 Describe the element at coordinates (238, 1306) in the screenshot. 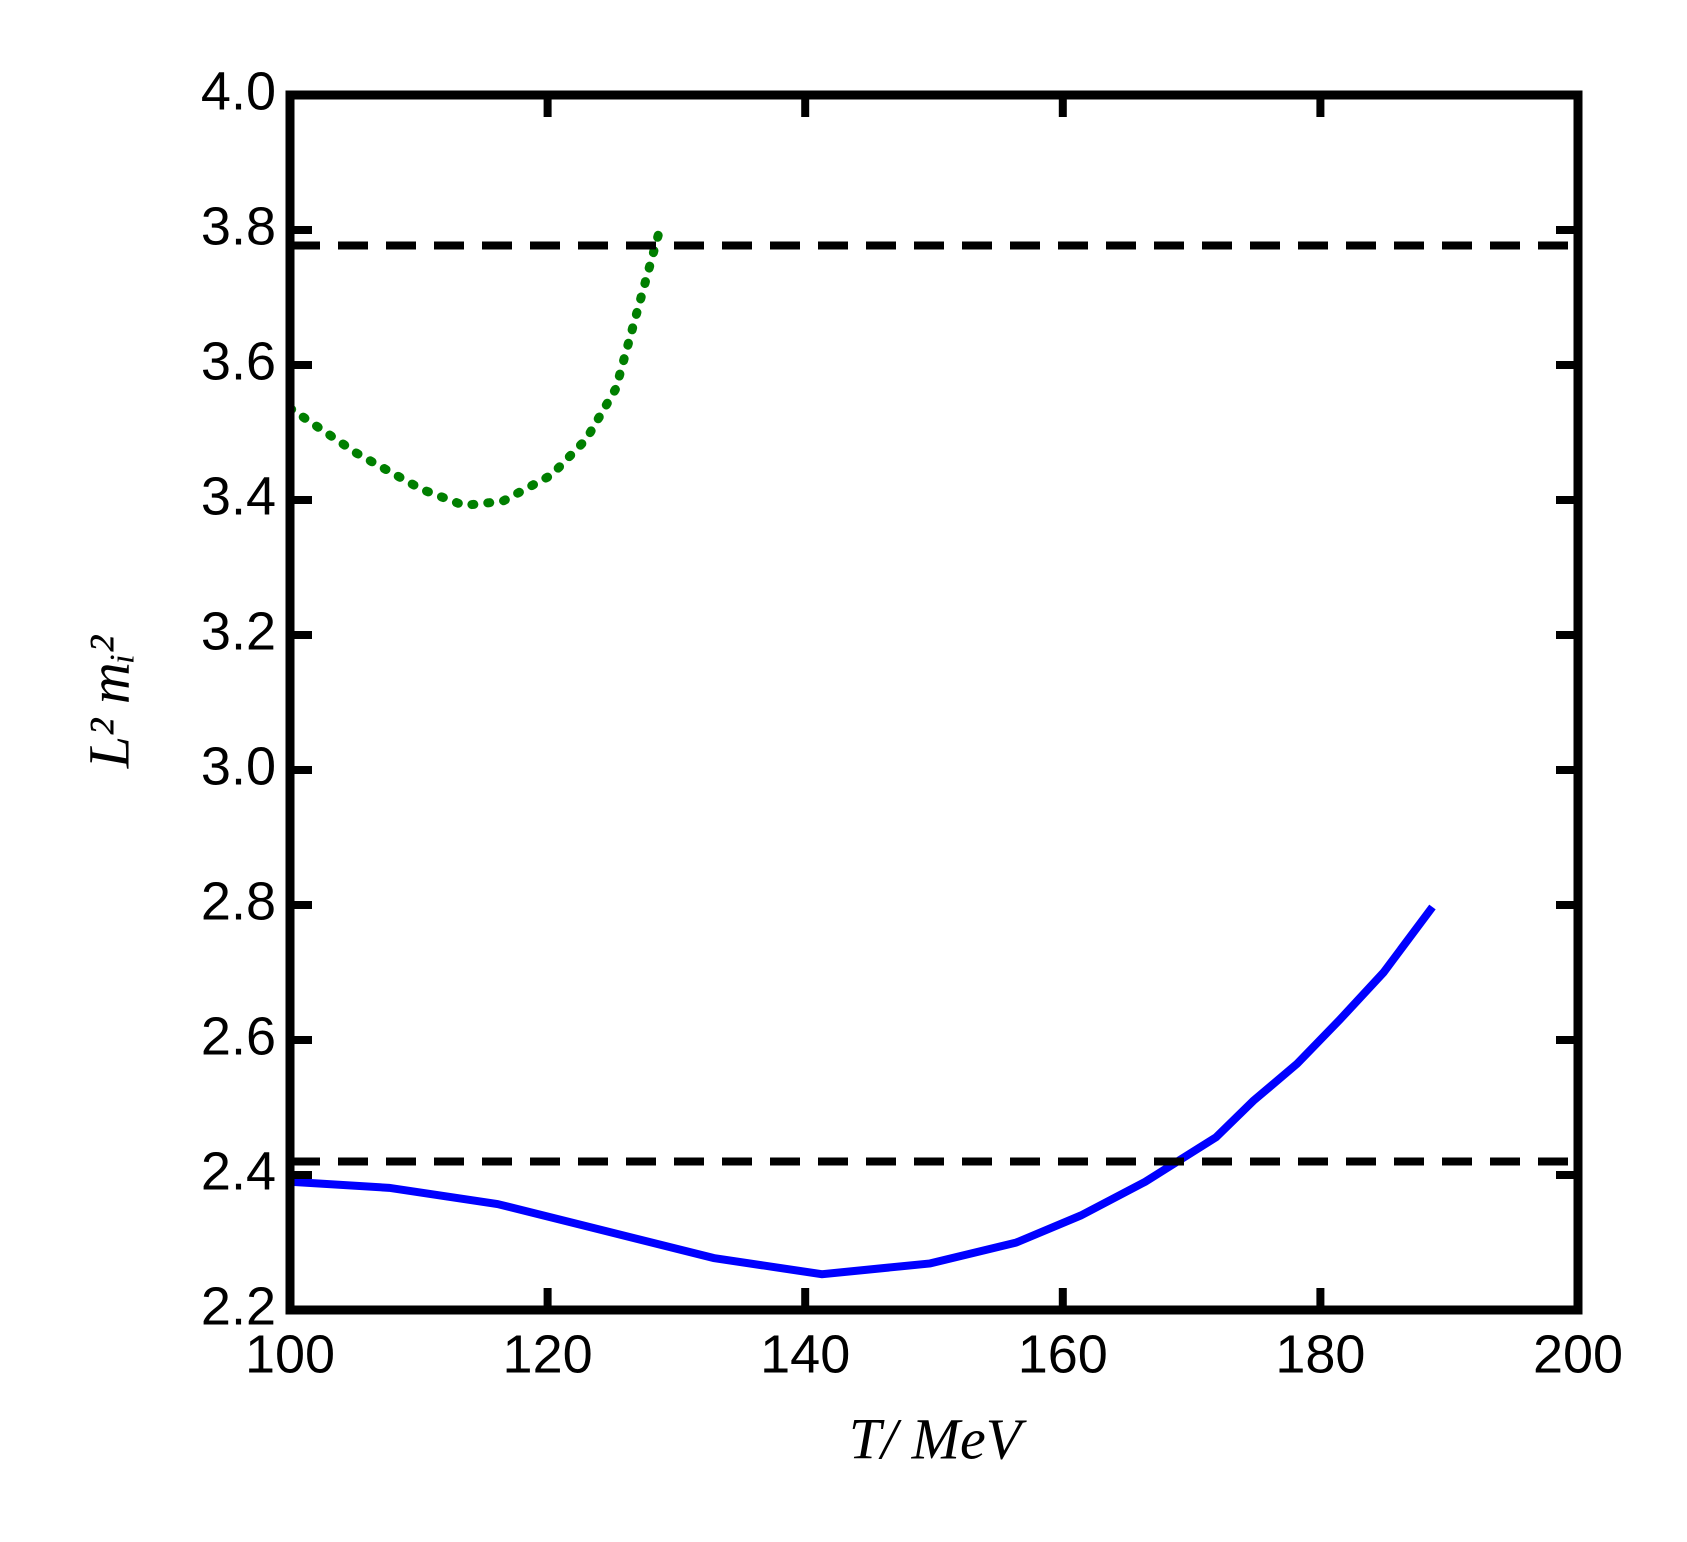

I see `y-tick-label: 2.2` at that location.